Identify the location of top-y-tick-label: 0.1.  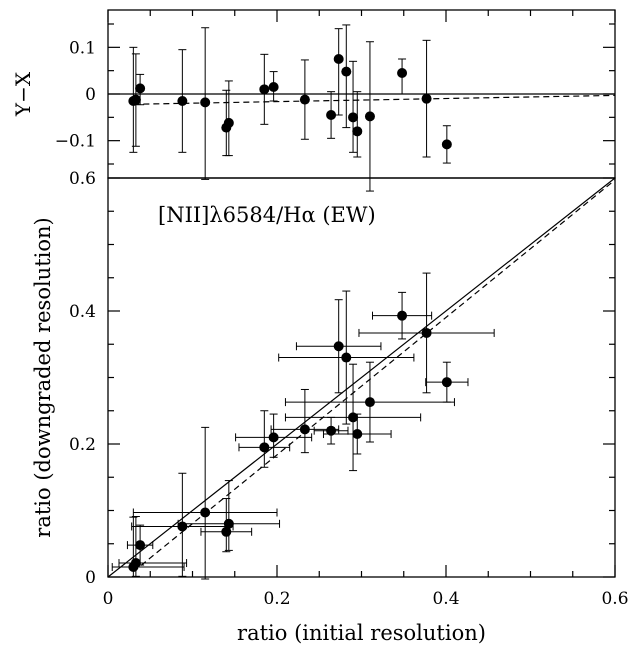
(82, 48).